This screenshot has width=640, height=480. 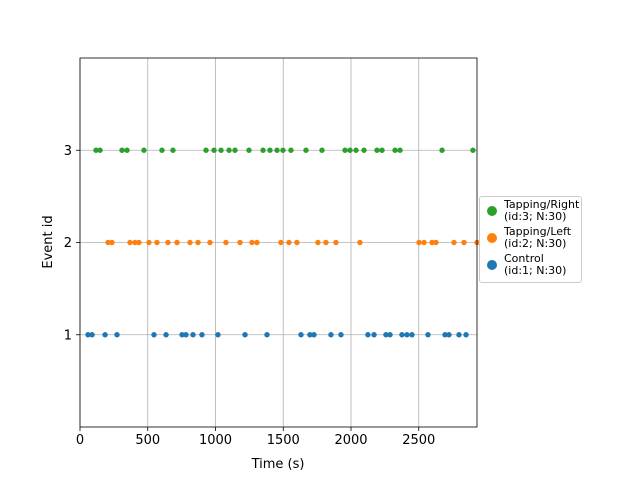 What do you see at coordinates (283, 440) in the screenshot?
I see `x-tick-label: 1500` at bounding box center [283, 440].